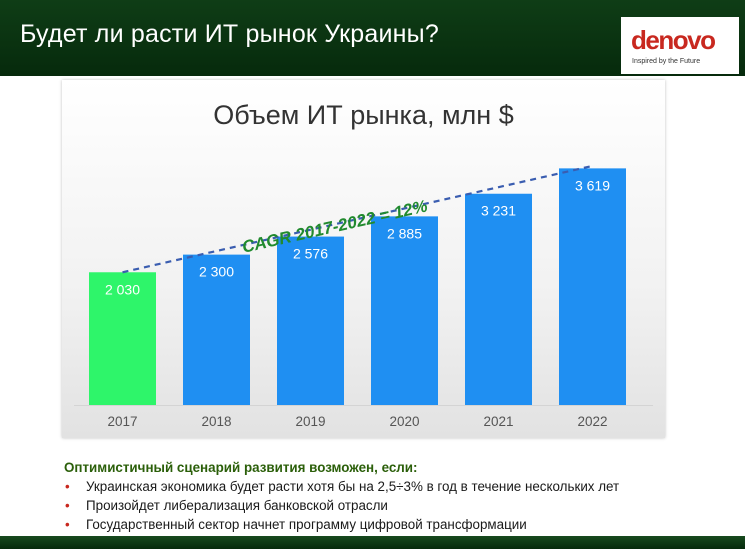 This screenshot has height=549, width=745. I want to click on x-tick-2018: 2018, so click(216, 421).